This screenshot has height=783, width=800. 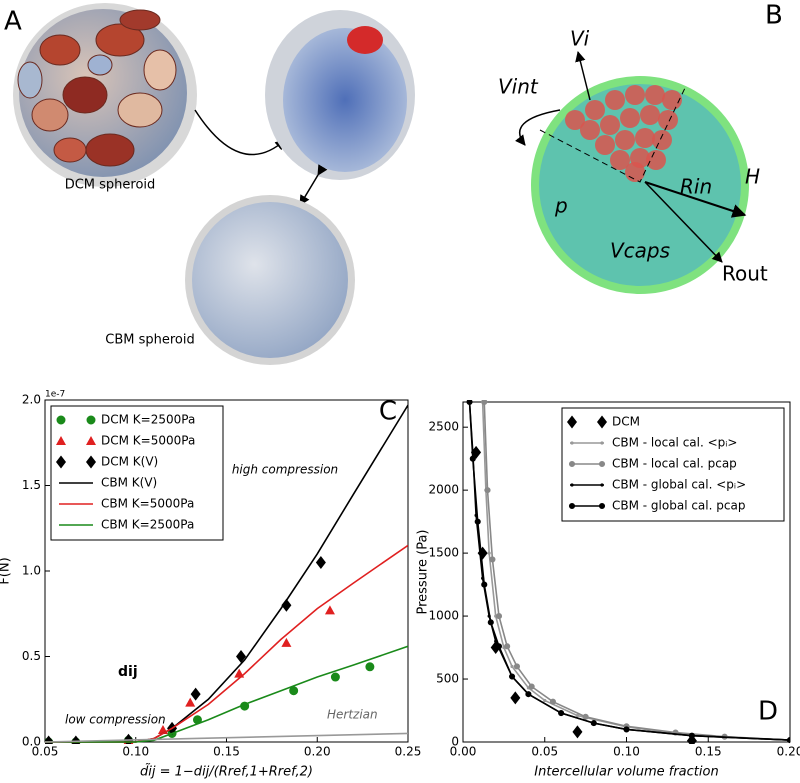 I want to click on panel-label: B, so click(x=774, y=16).